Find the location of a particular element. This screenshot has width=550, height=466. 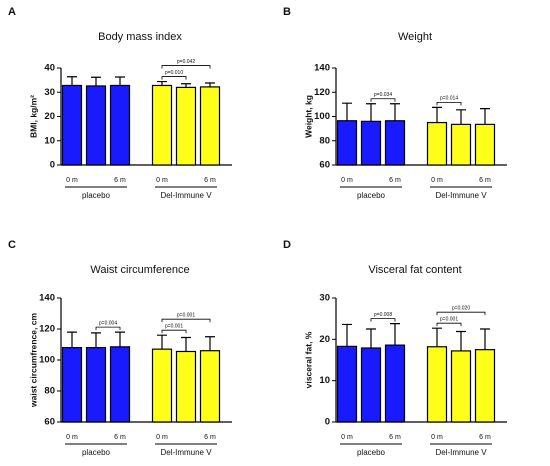

panel-label: D is located at coordinates (287, 245).